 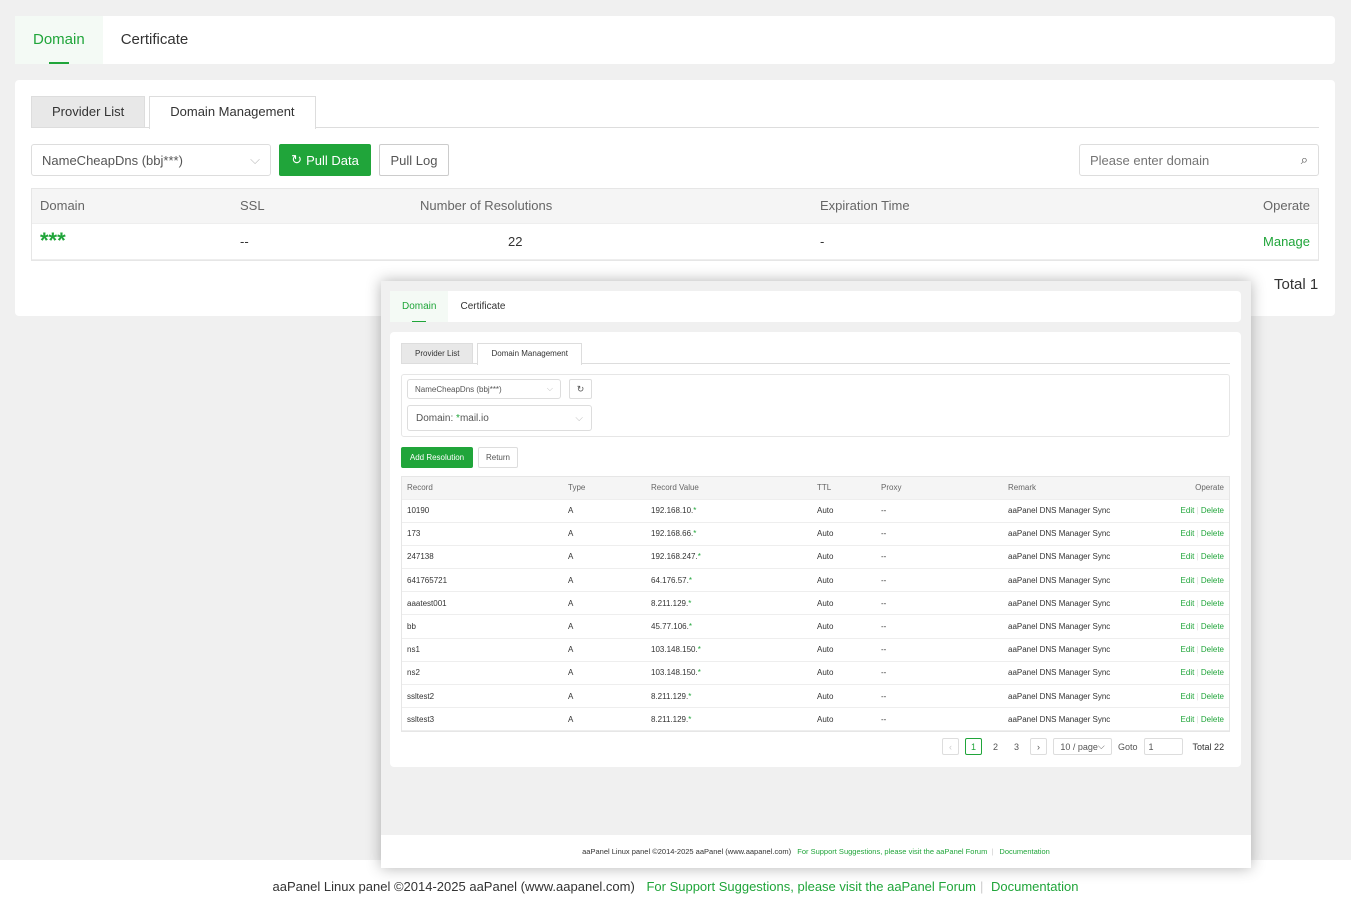 I want to click on record-name: 247138, so click(x=485, y=557).